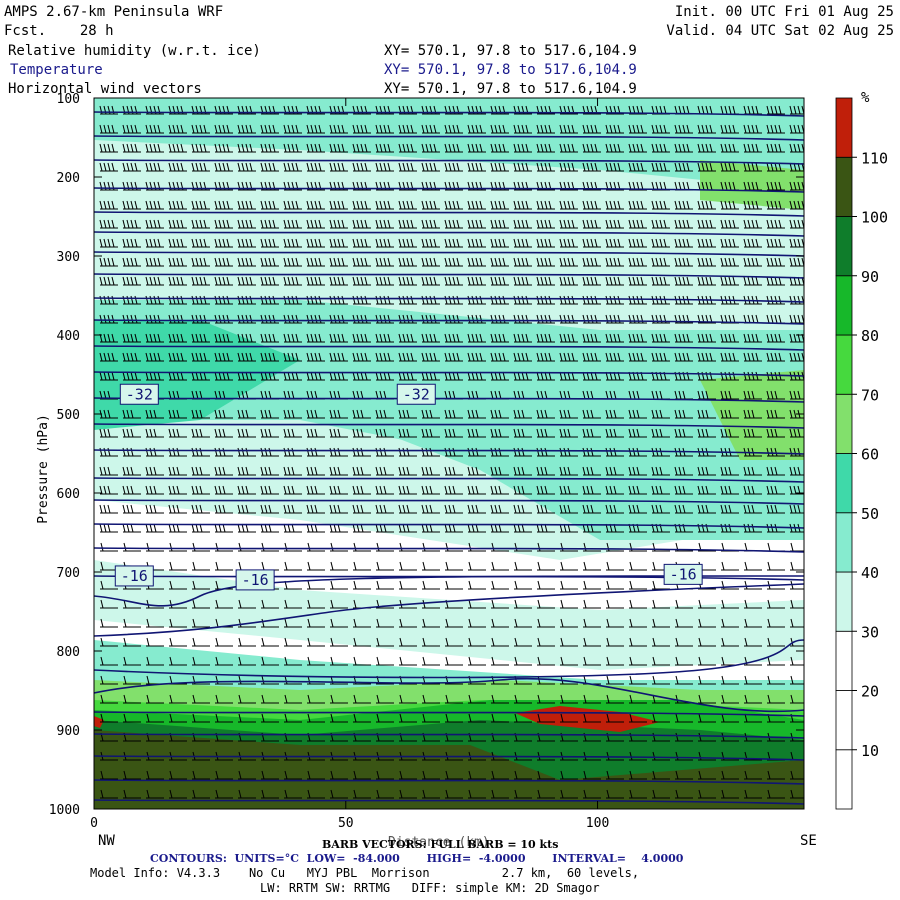  Describe the element at coordinates (68, 652) in the screenshot. I see `y-tick-label: 800` at that location.